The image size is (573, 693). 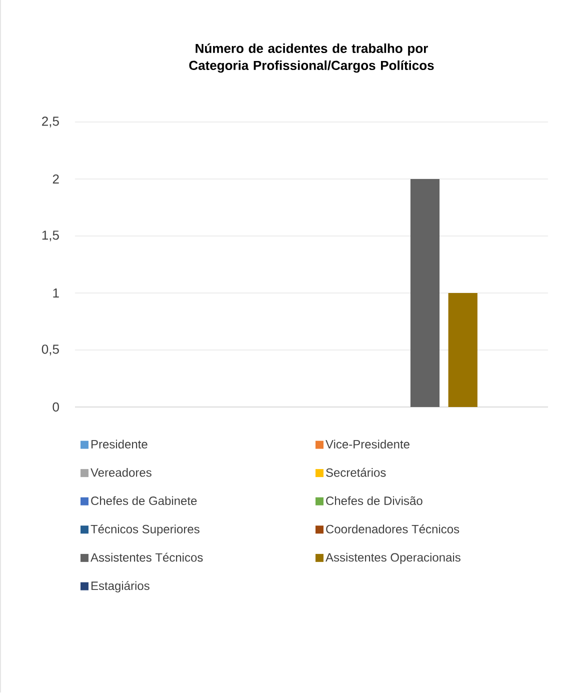 I want to click on y-tick-label: 2, so click(x=55, y=179).